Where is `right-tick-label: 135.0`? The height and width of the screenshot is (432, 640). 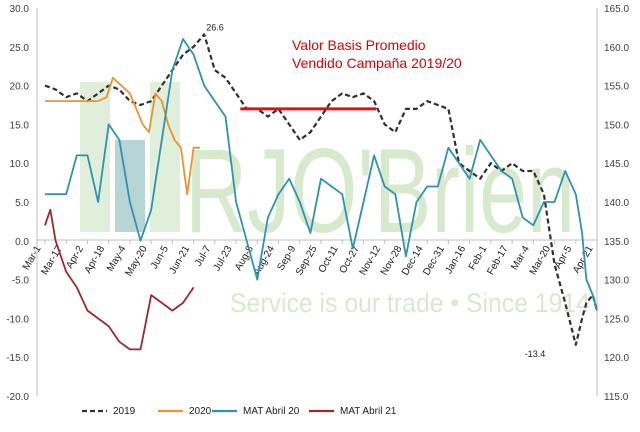
right-tick-label: 135.0 is located at coordinates (616, 242).